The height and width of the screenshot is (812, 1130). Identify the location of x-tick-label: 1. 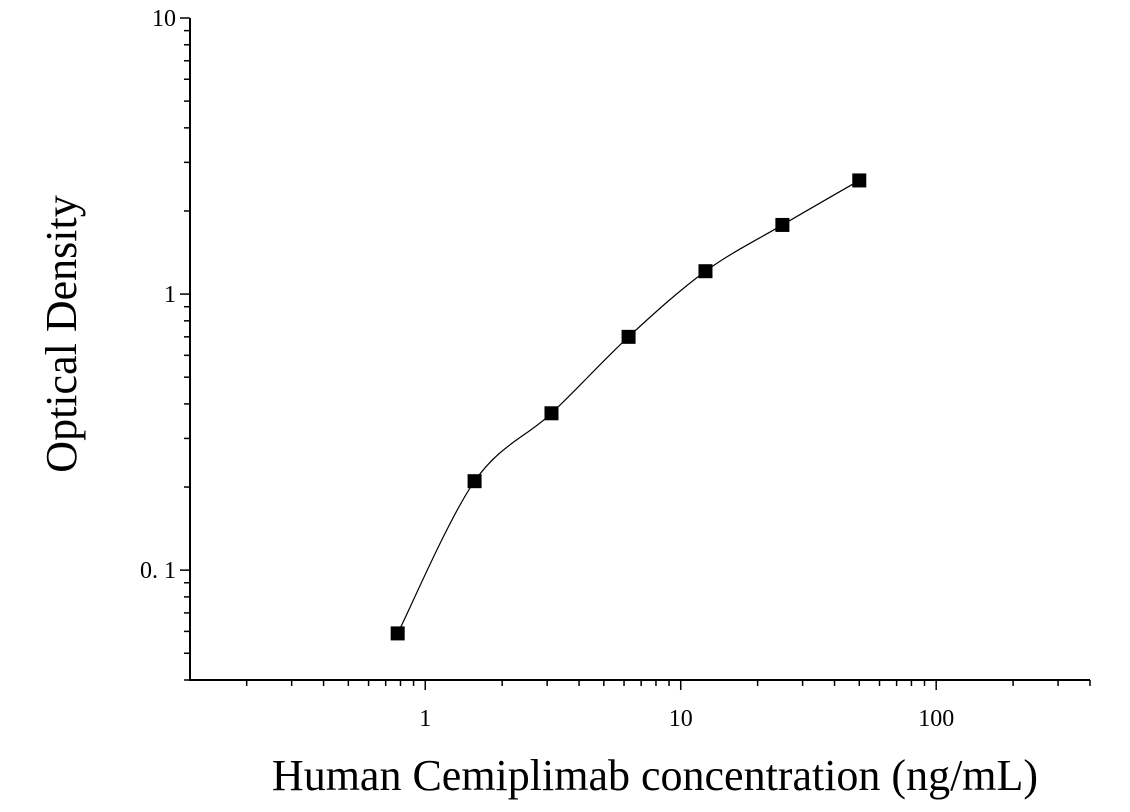
(425, 719).